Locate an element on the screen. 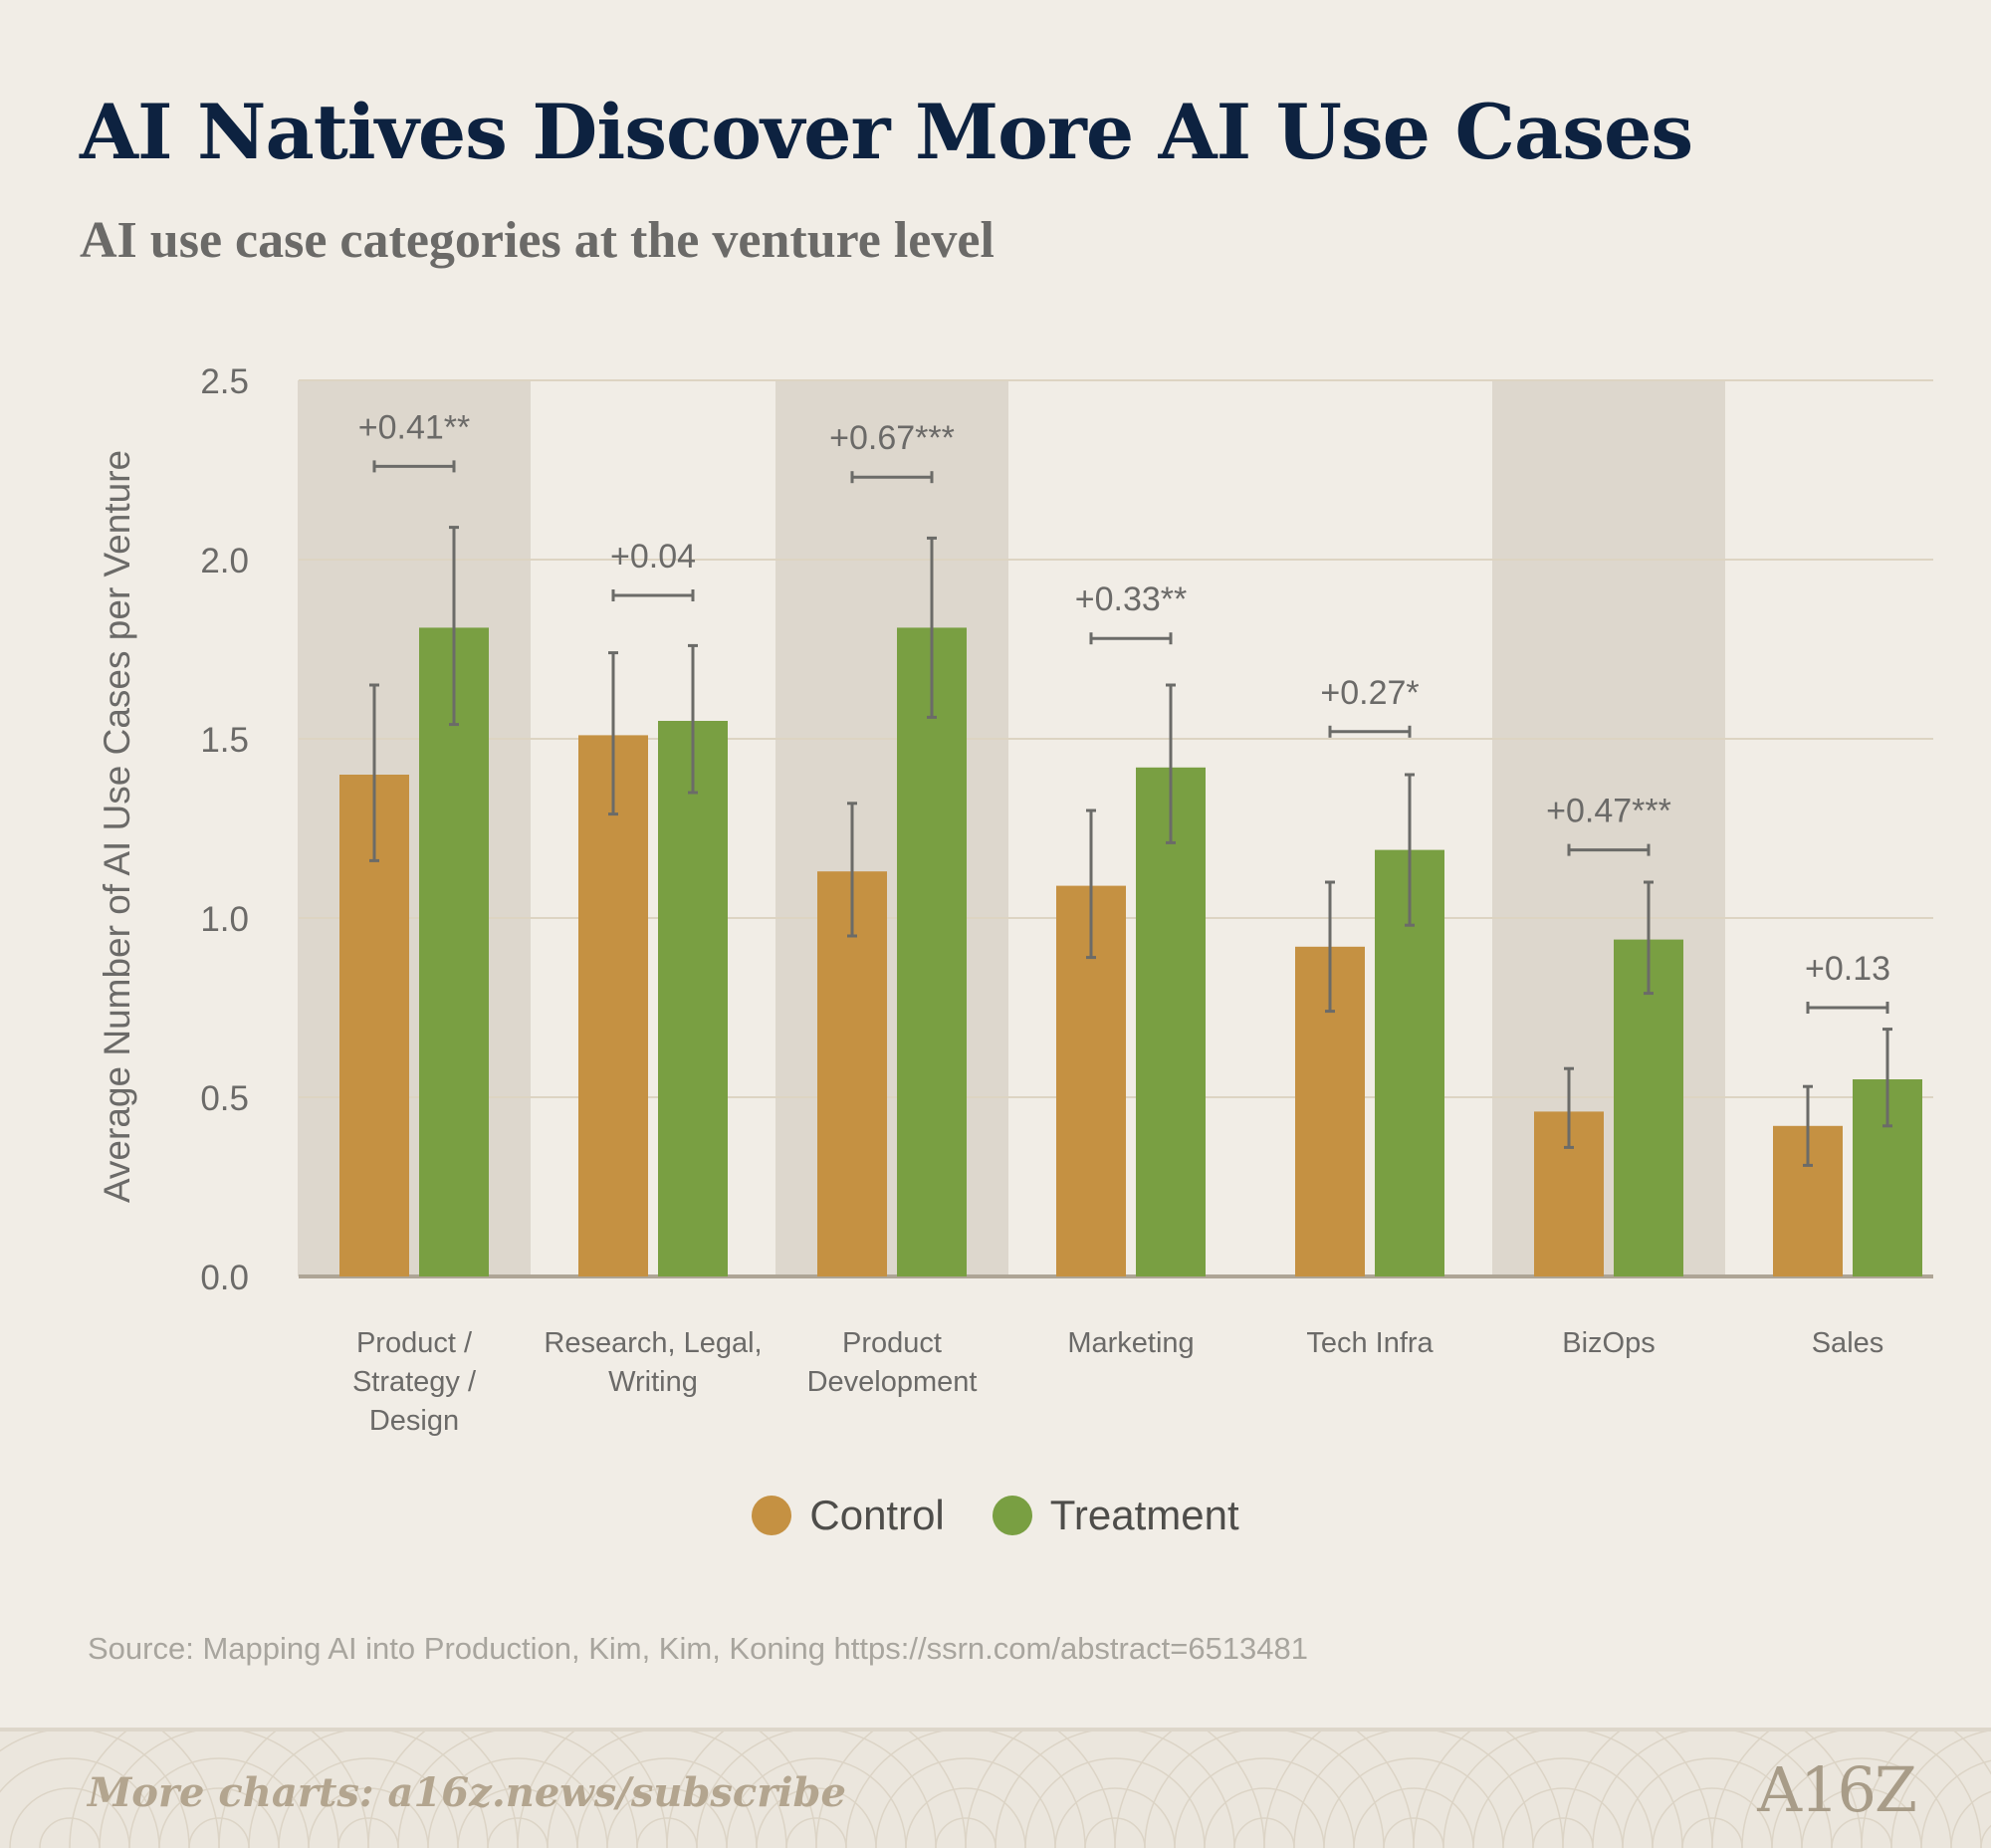 This screenshot has width=1991, height=1848. legend-item-control: Control is located at coordinates (849, 1515).